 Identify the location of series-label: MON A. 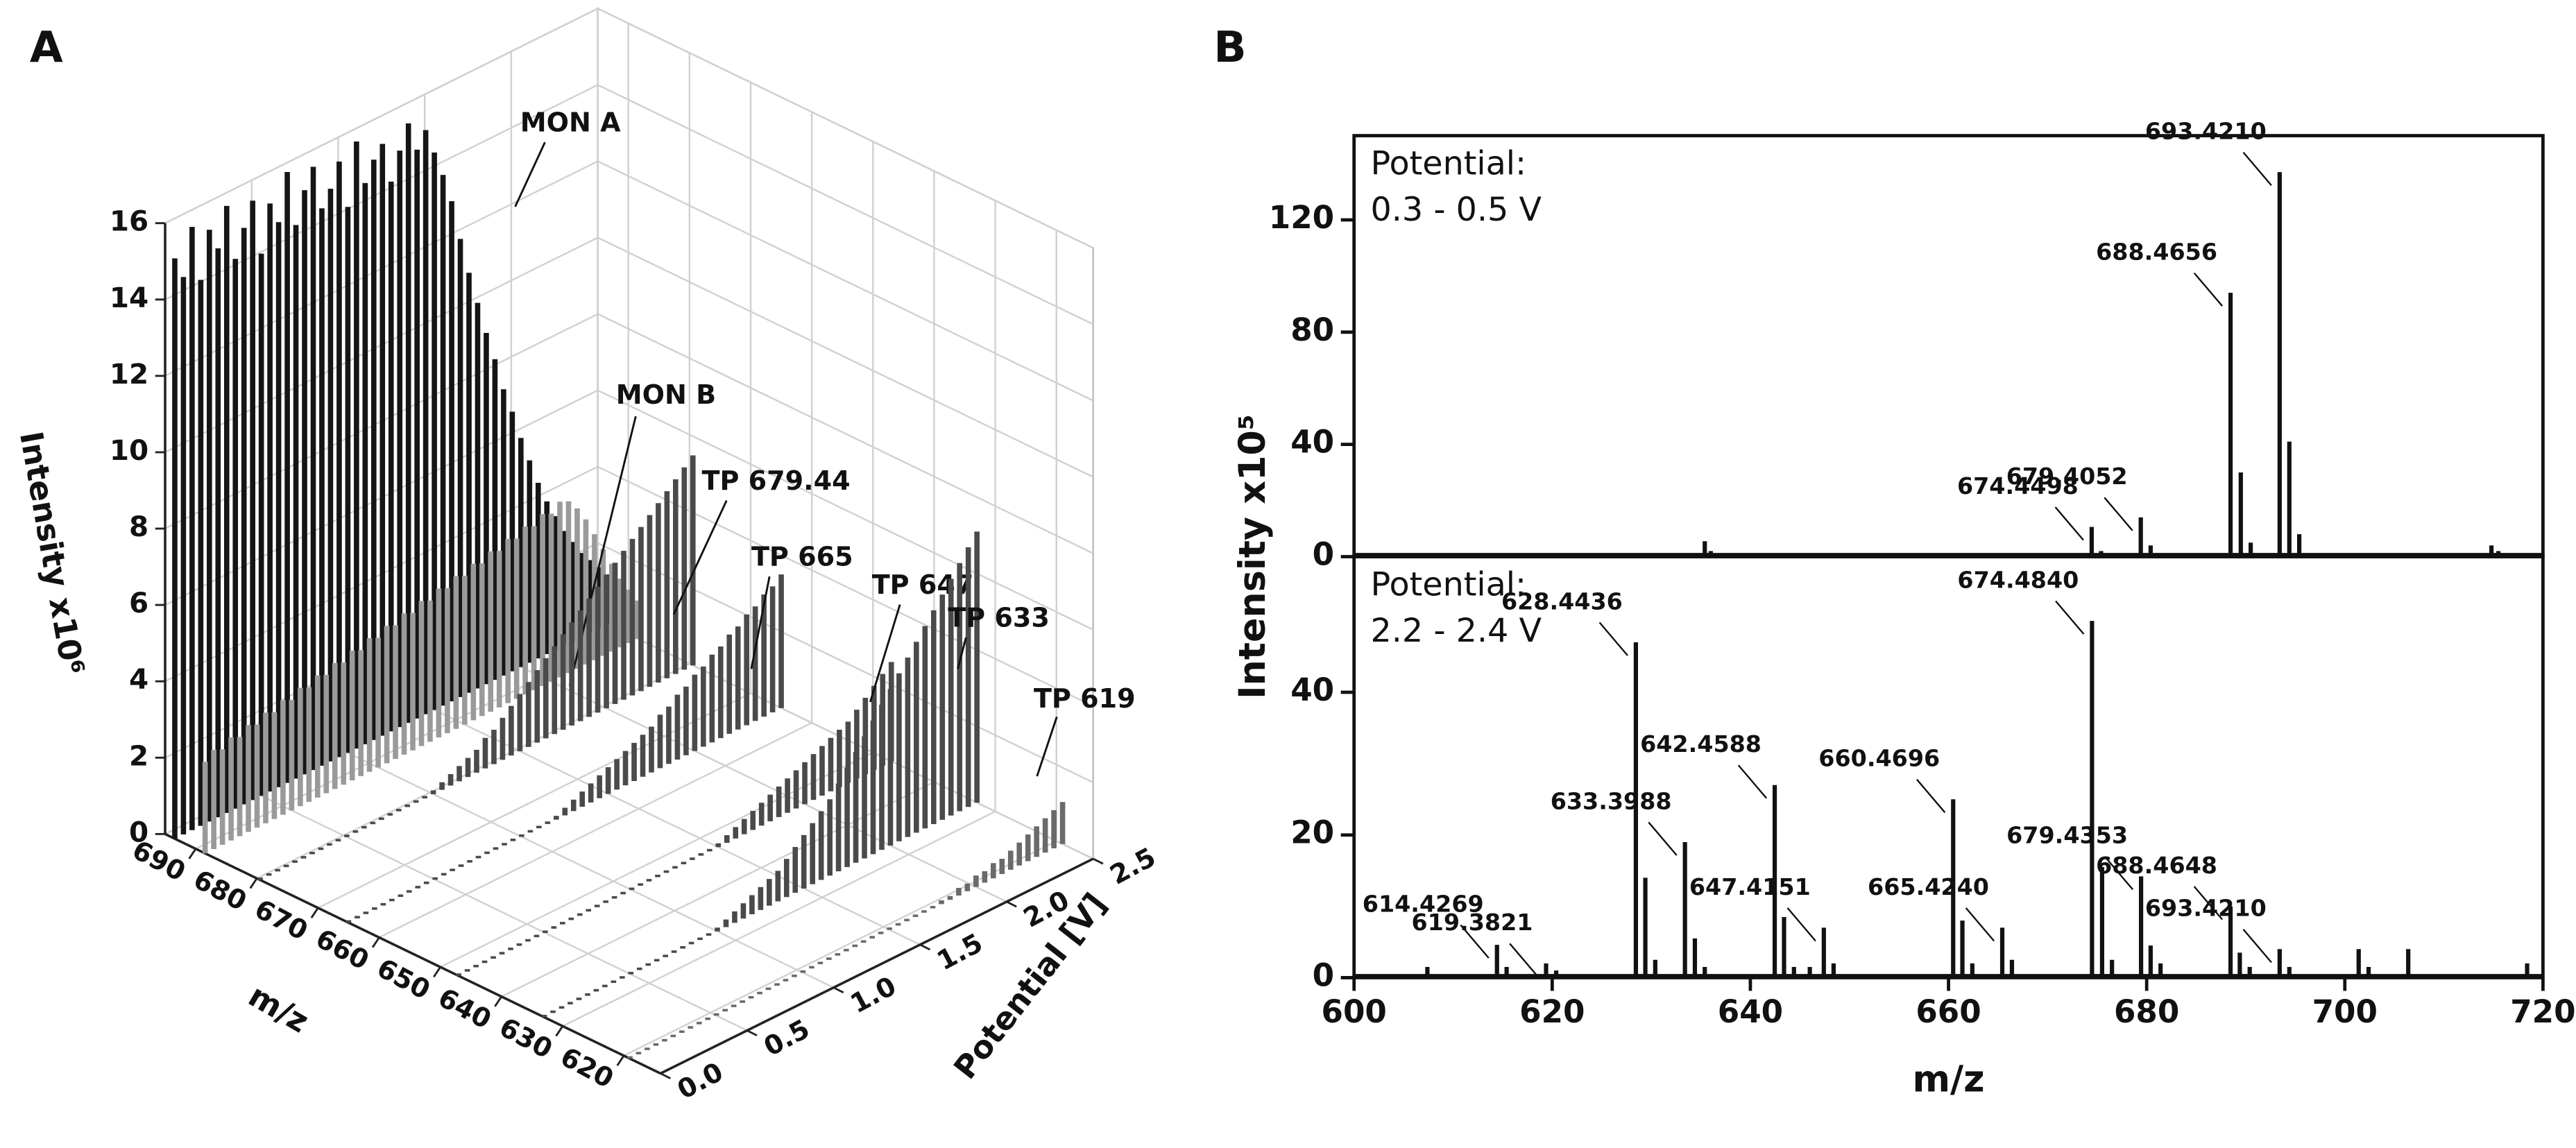
(570, 122).